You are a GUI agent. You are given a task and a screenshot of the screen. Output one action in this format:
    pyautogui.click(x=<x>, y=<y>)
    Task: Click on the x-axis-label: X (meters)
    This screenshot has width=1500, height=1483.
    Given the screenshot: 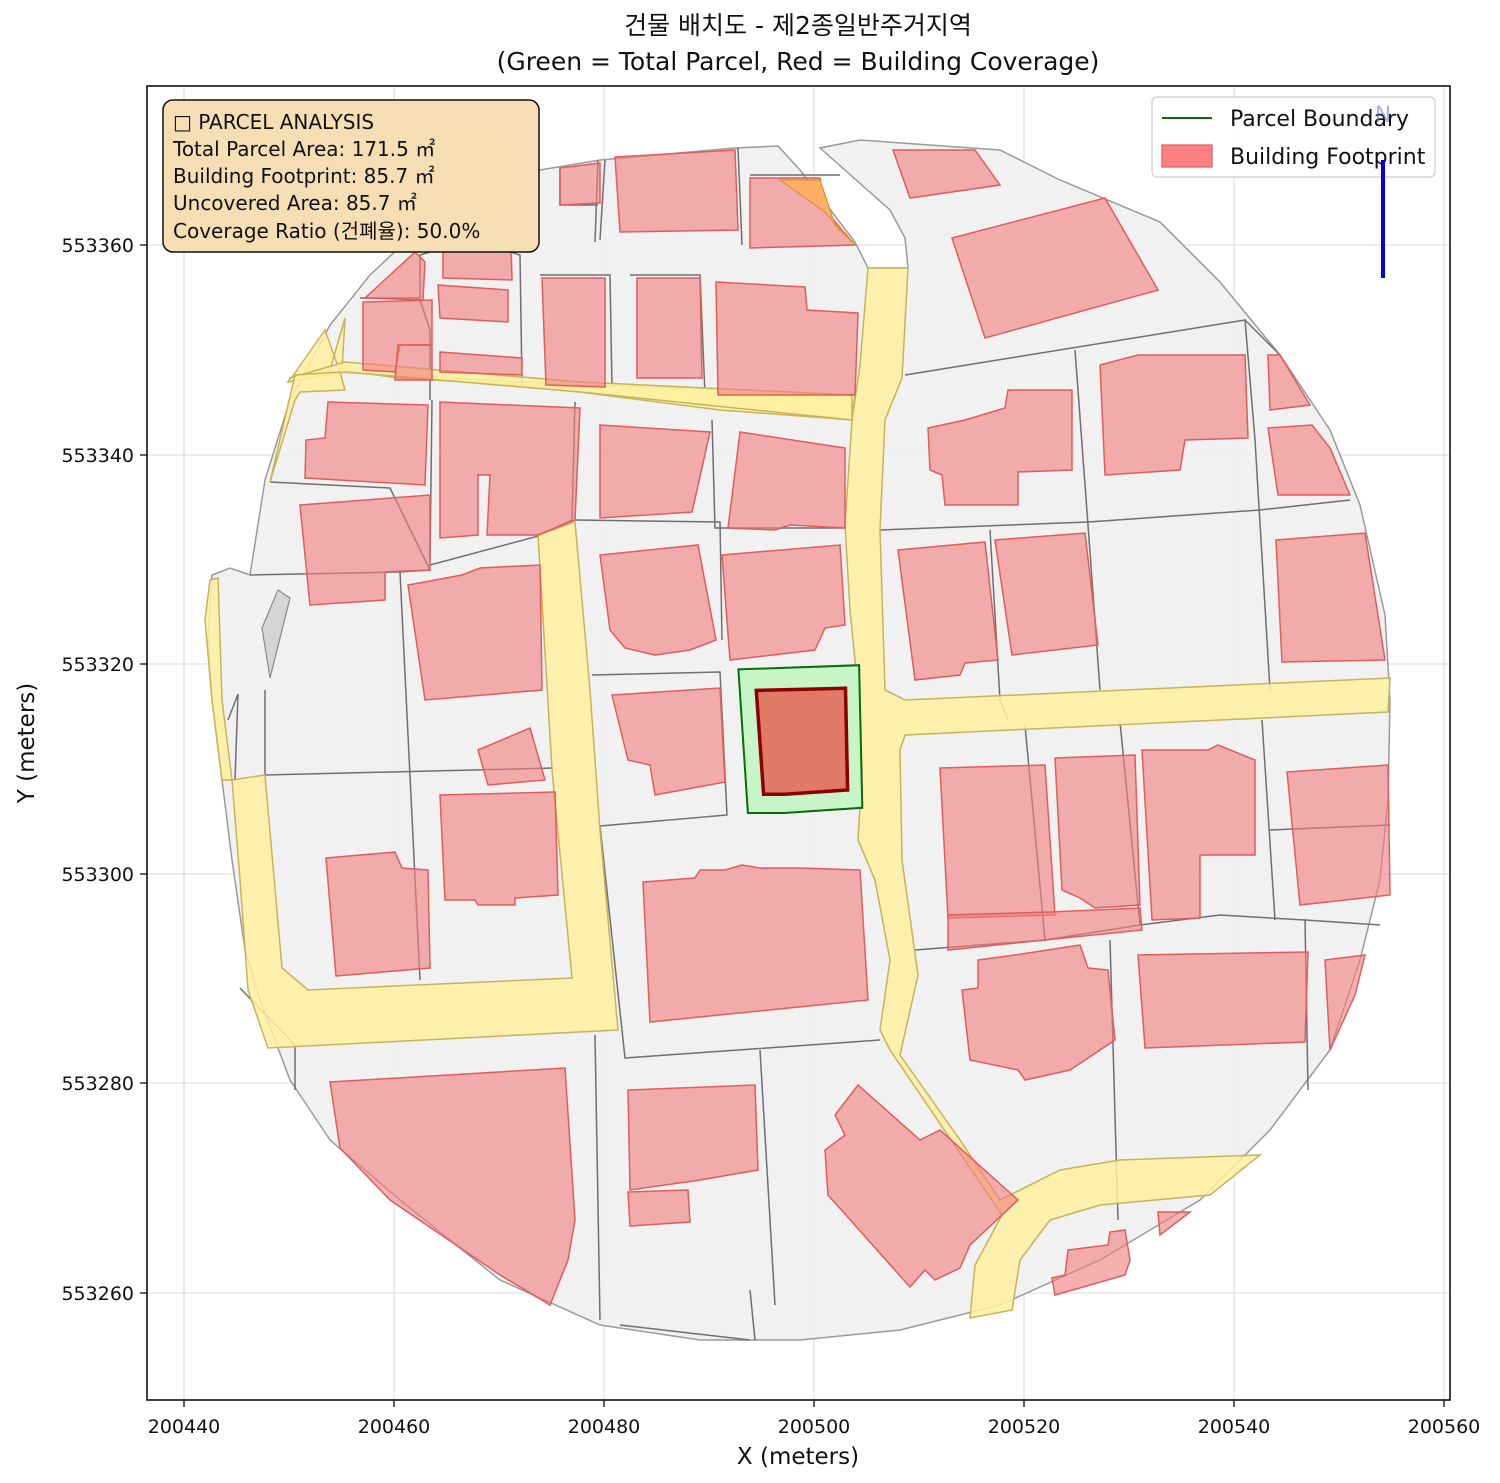 What is the action you would take?
    pyautogui.click(x=798, y=1457)
    